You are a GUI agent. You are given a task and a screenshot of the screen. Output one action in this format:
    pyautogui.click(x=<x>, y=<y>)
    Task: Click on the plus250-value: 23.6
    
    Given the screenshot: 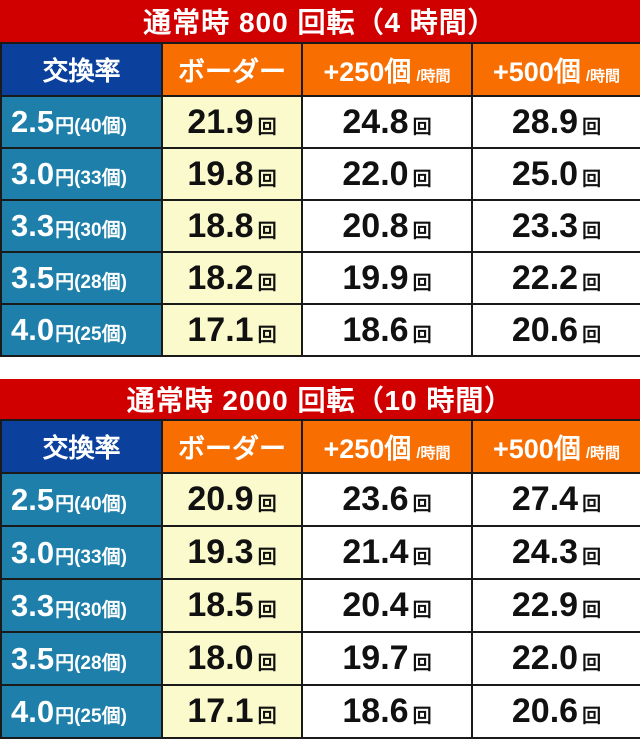 What is the action you would take?
    pyautogui.click(x=375, y=499)
    